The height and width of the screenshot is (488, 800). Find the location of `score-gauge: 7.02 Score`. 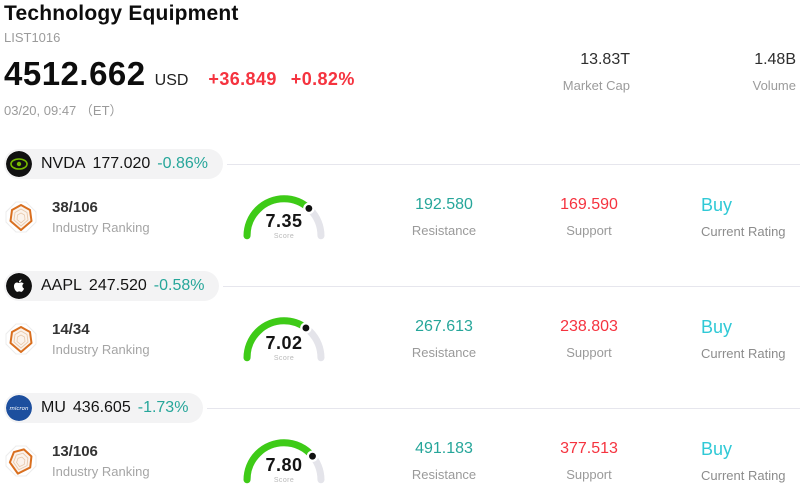

score-gauge: 7.02 Score is located at coordinates (284, 339).